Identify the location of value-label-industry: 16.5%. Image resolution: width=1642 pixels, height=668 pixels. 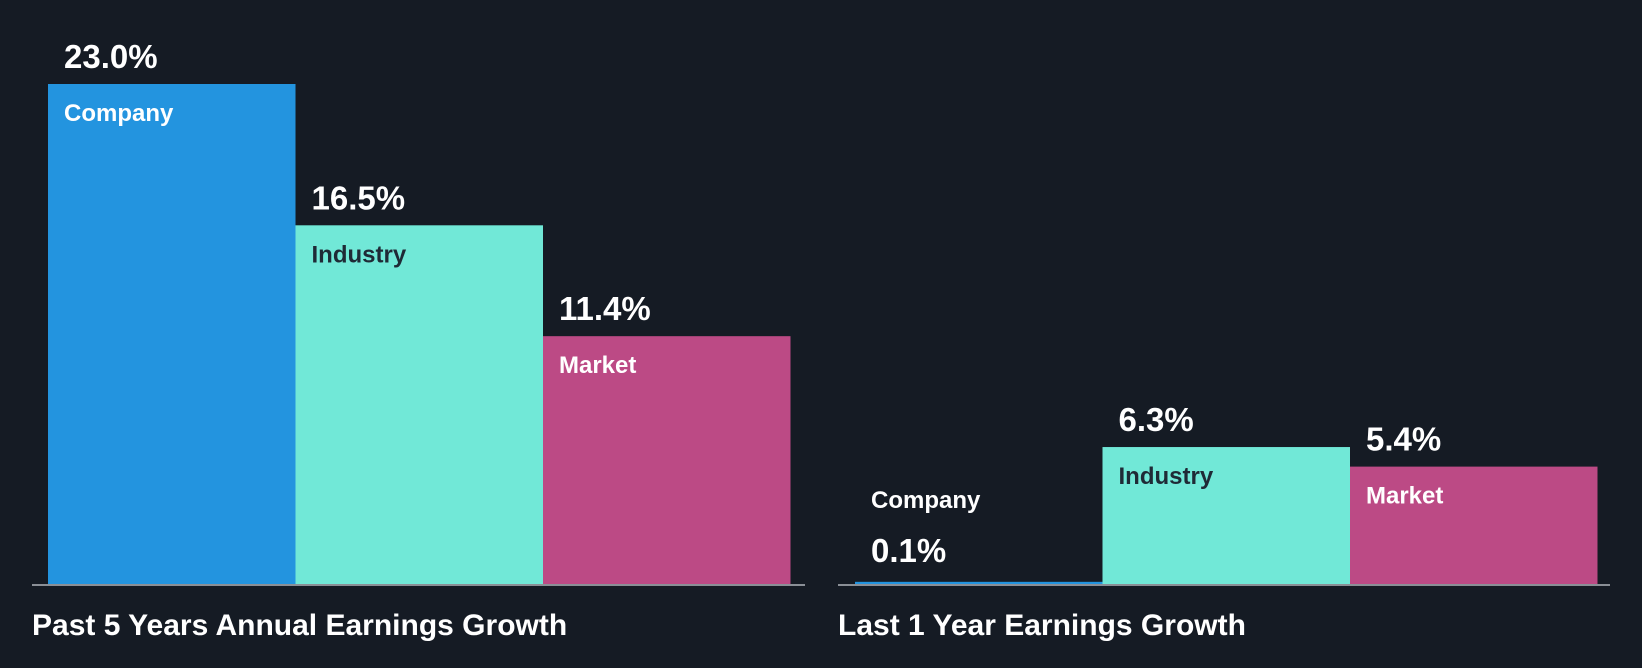
(359, 197).